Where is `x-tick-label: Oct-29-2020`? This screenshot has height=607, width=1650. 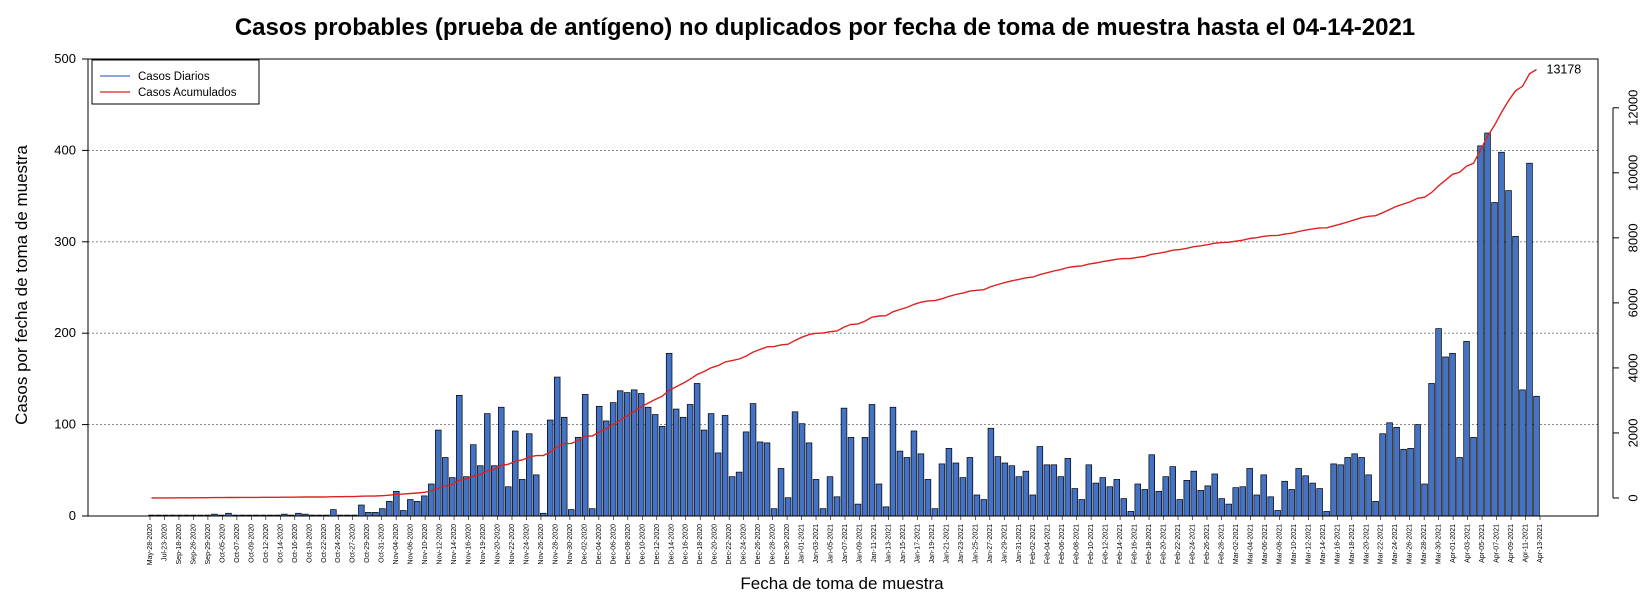
x-tick-label: Oct-29-2020 is located at coordinates (367, 543).